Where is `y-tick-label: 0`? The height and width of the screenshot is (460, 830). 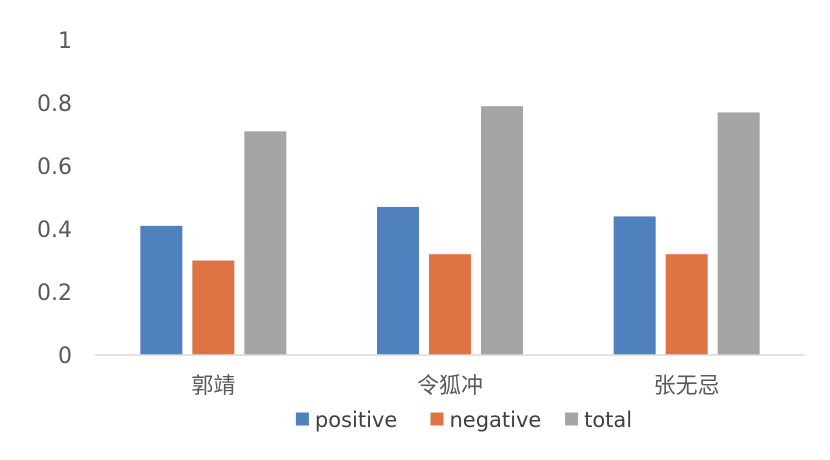
y-tick-label: 0 is located at coordinates (65, 356).